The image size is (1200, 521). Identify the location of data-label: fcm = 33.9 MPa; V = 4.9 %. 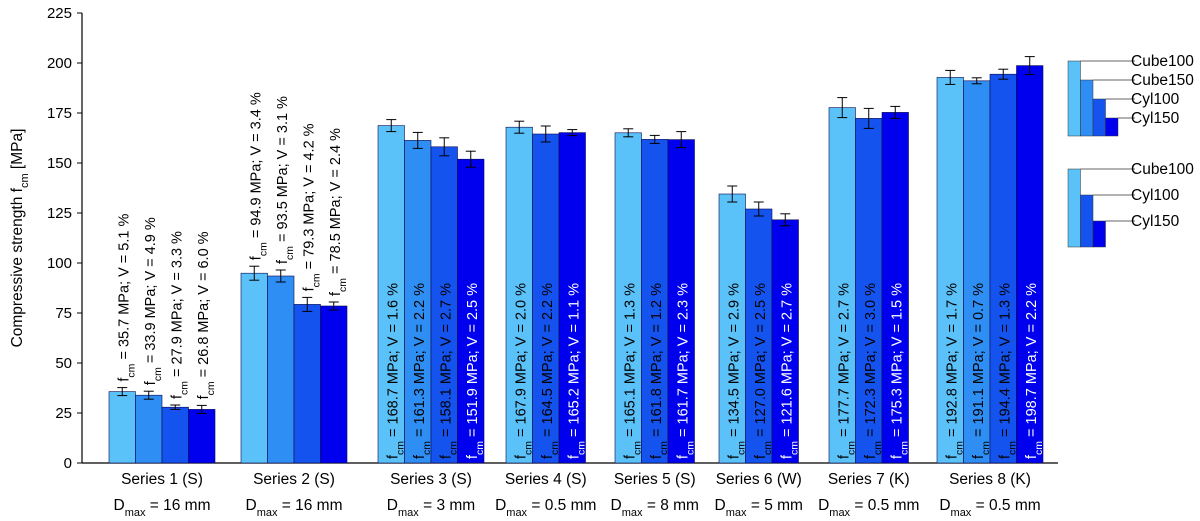
(153, 301).